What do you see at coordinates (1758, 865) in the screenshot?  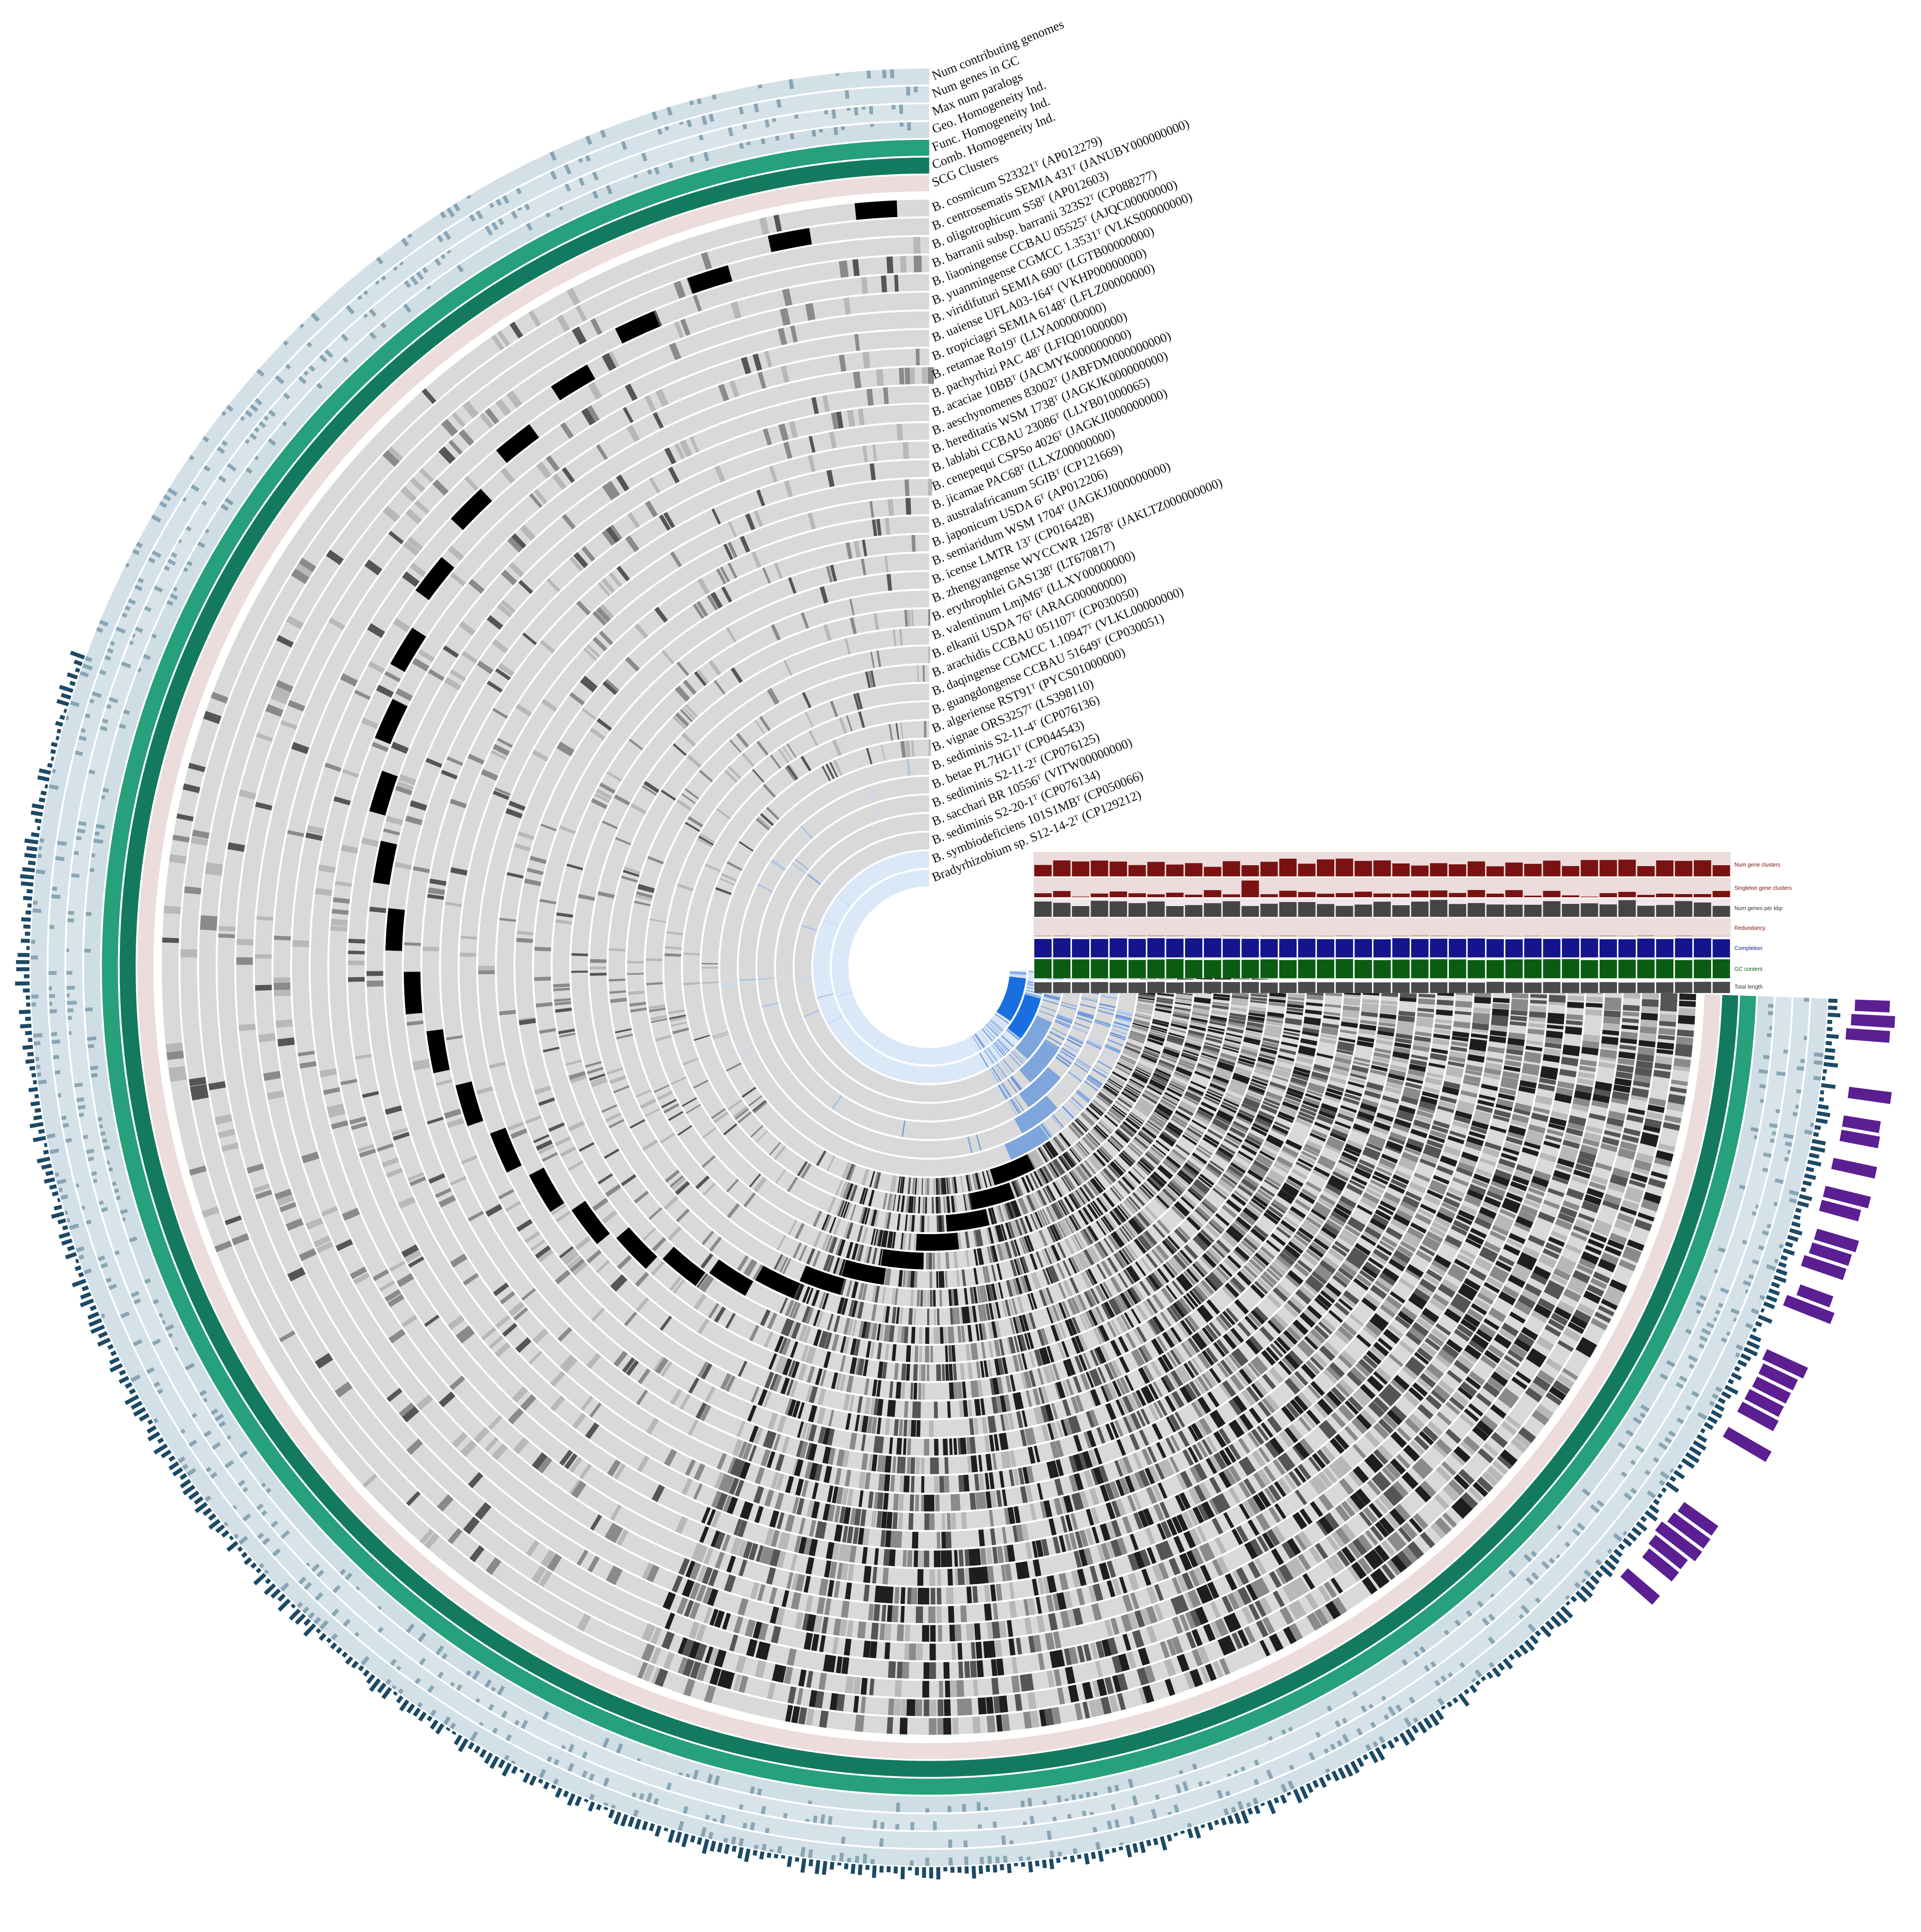 I see `panel-label: Num gene clusters` at bounding box center [1758, 865].